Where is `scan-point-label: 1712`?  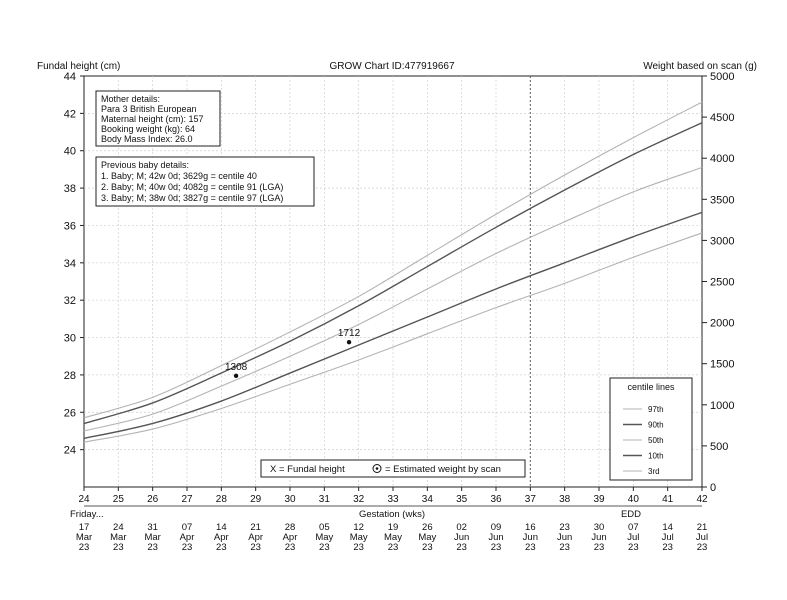
scan-point-label: 1712 is located at coordinates (349, 333).